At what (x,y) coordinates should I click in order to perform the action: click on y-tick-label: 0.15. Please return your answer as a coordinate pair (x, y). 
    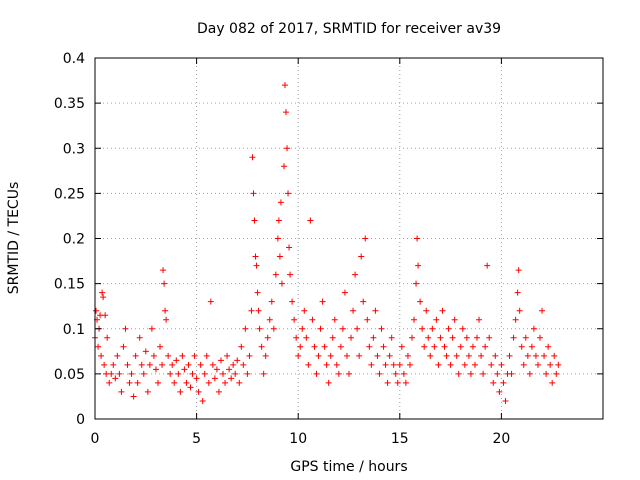
    Looking at the image, I should click on (69, 285).